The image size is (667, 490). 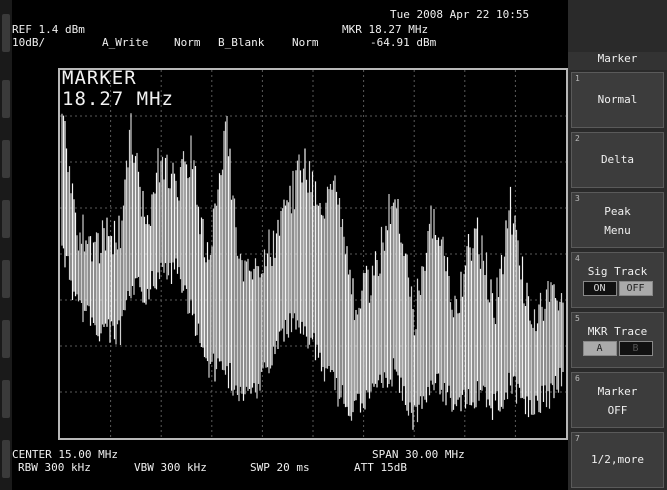 I want to click on mkr-trace-a-option: A, so click(x=599, y=348).